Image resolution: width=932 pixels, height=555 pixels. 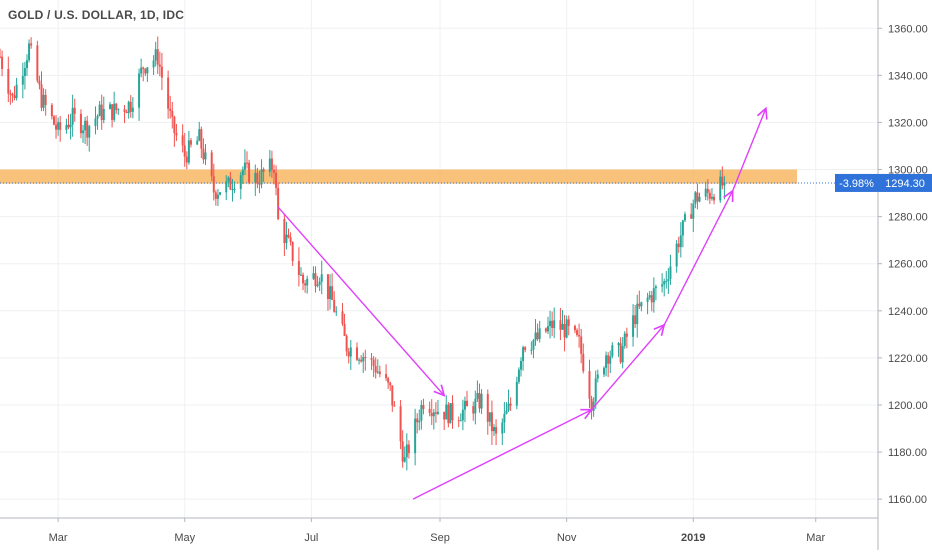 I want to click on resistance-zone-band, so click(x=399, y=176).